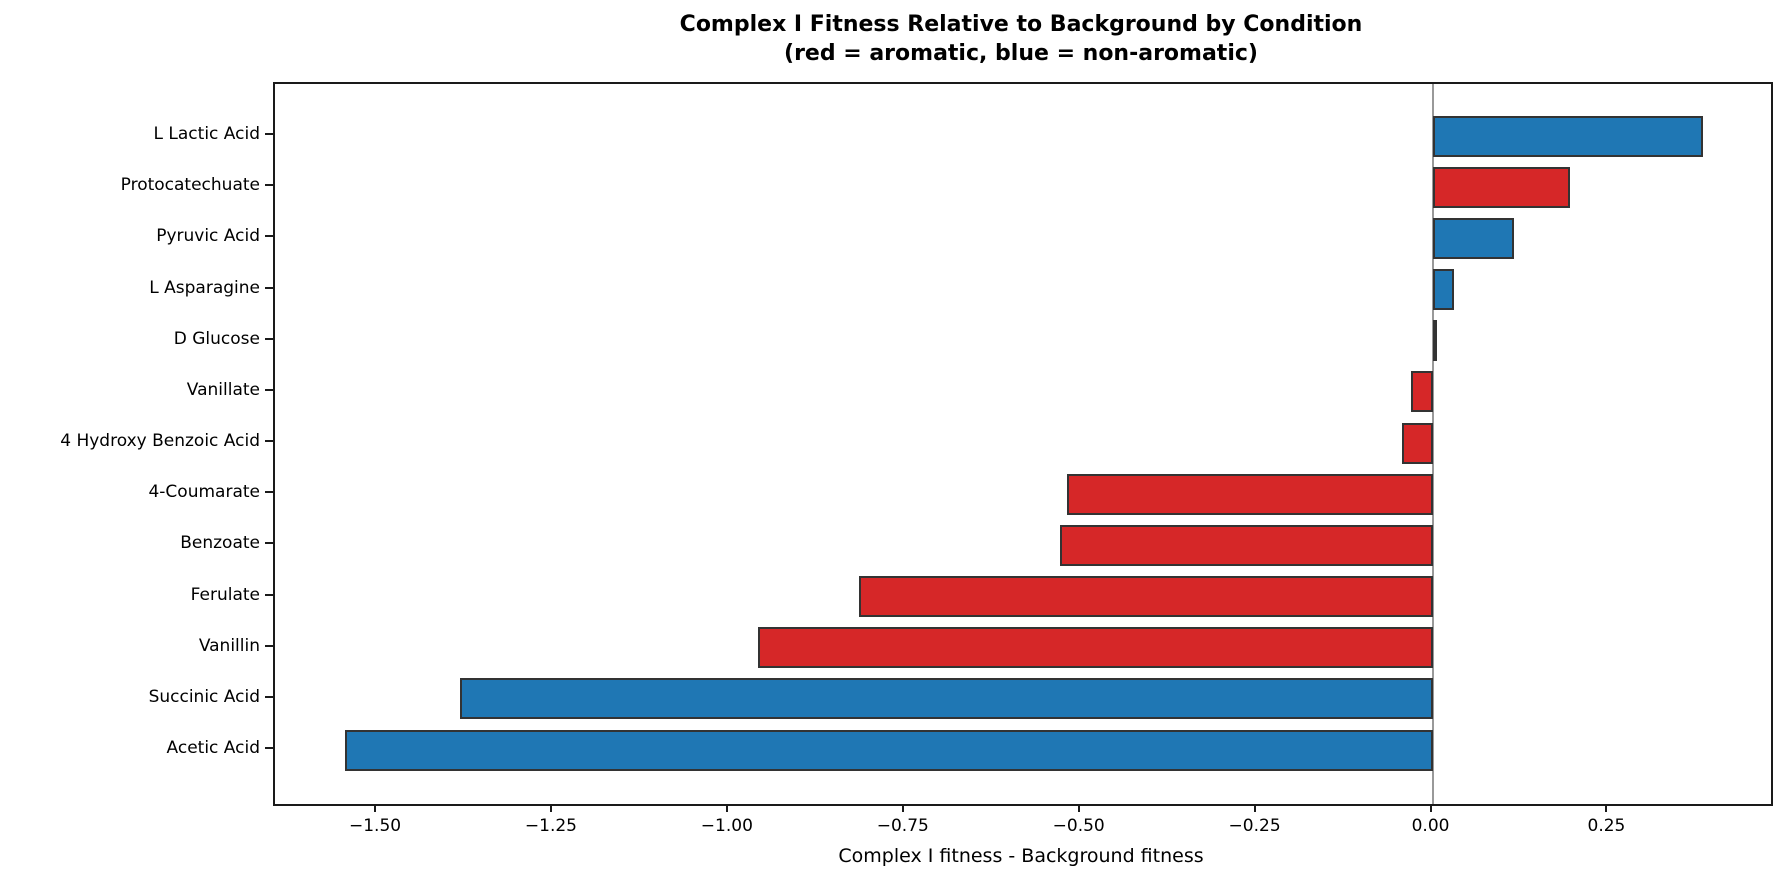 The image size is (1784, 884). I want to click on y-tick-label: L Asparagine, so click(204, 287).